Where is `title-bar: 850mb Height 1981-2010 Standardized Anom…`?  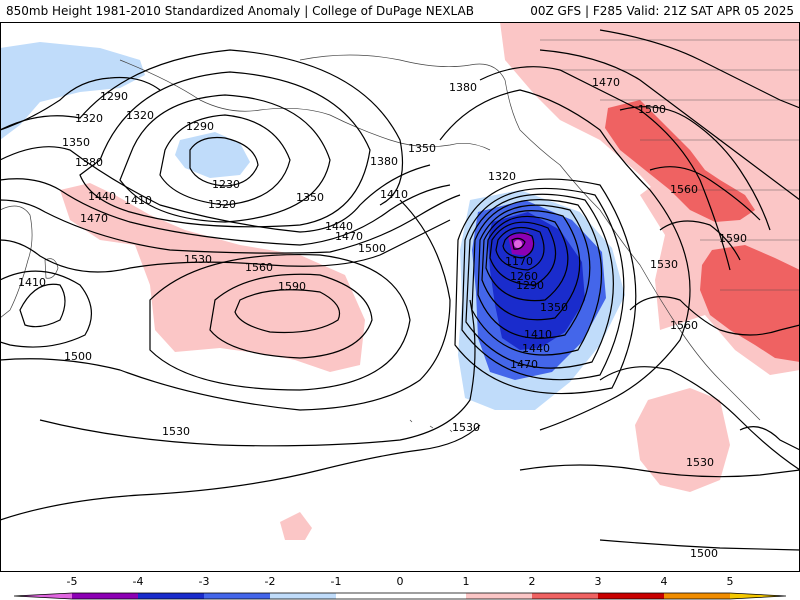
title-bar: 850mb Height 1981-2010 Standardized Anom… is located at coordinates (400, 11).